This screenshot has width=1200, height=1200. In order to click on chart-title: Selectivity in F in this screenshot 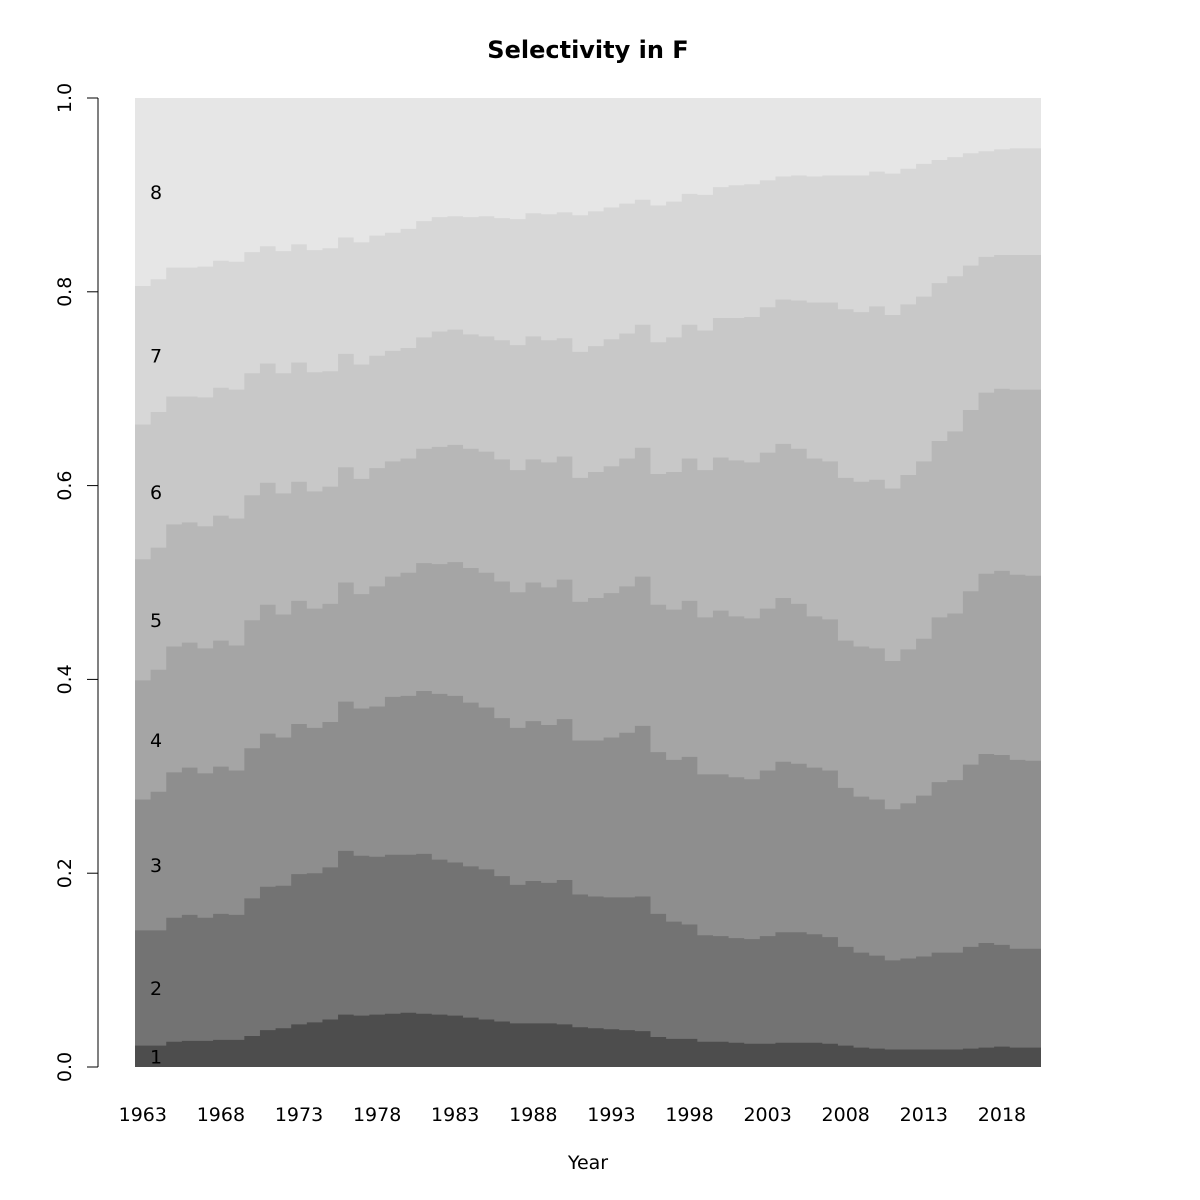, I will do `click(587, 50)`.